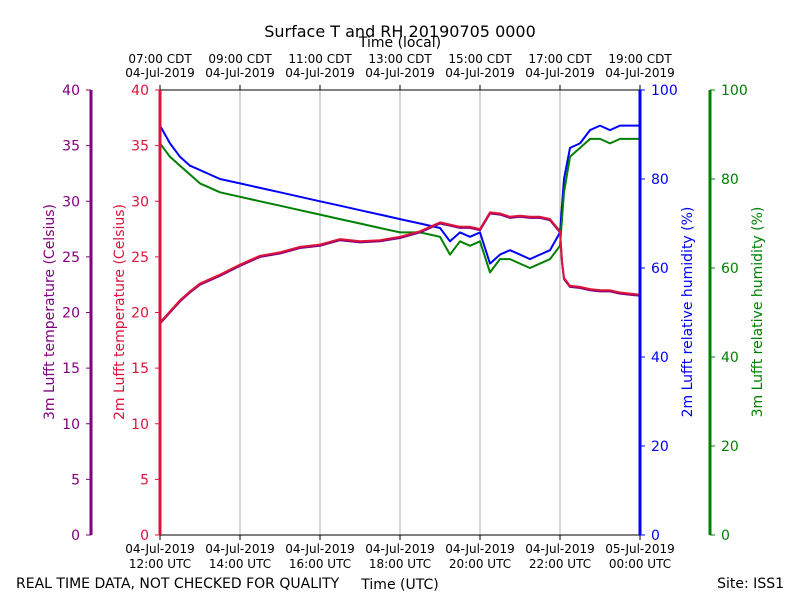  What do you see at coordinates (399, 43) in the screenshot?
I see `top-axis-title: Time (local)` at bounding box center [399, 43].